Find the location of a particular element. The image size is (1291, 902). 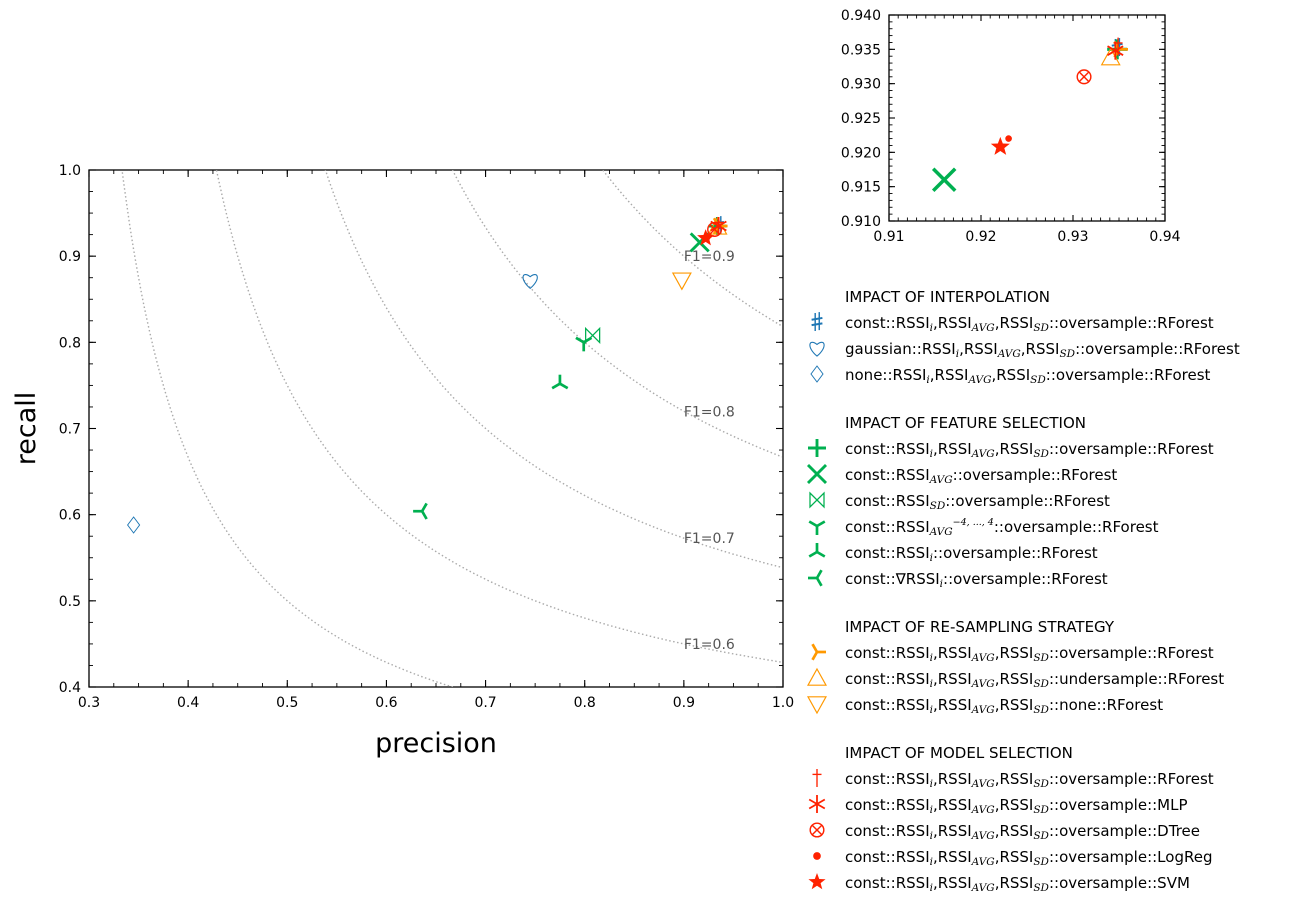

legend-marker-dot is located at coordinates (817, 856).